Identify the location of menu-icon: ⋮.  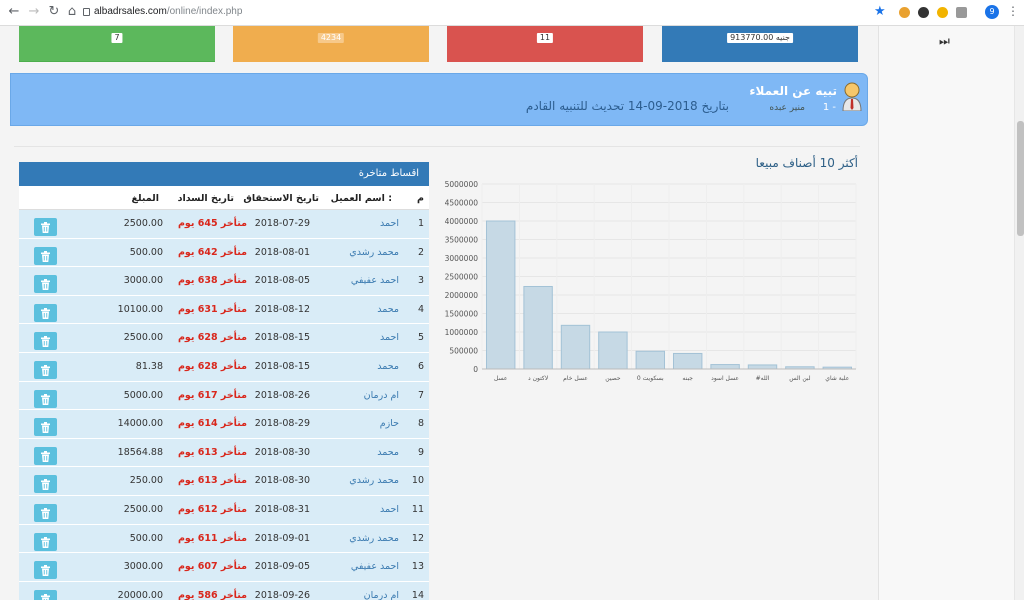
(1013, 11).